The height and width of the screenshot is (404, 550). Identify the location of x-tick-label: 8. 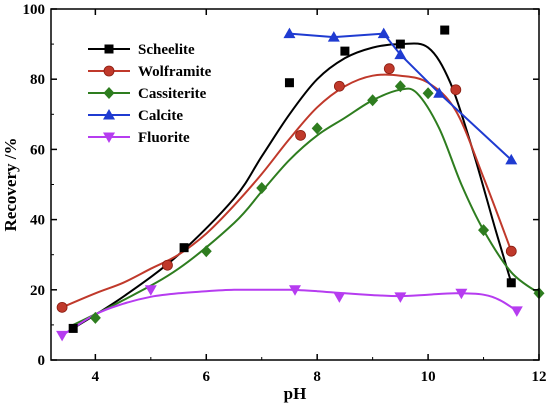
(317, 377).